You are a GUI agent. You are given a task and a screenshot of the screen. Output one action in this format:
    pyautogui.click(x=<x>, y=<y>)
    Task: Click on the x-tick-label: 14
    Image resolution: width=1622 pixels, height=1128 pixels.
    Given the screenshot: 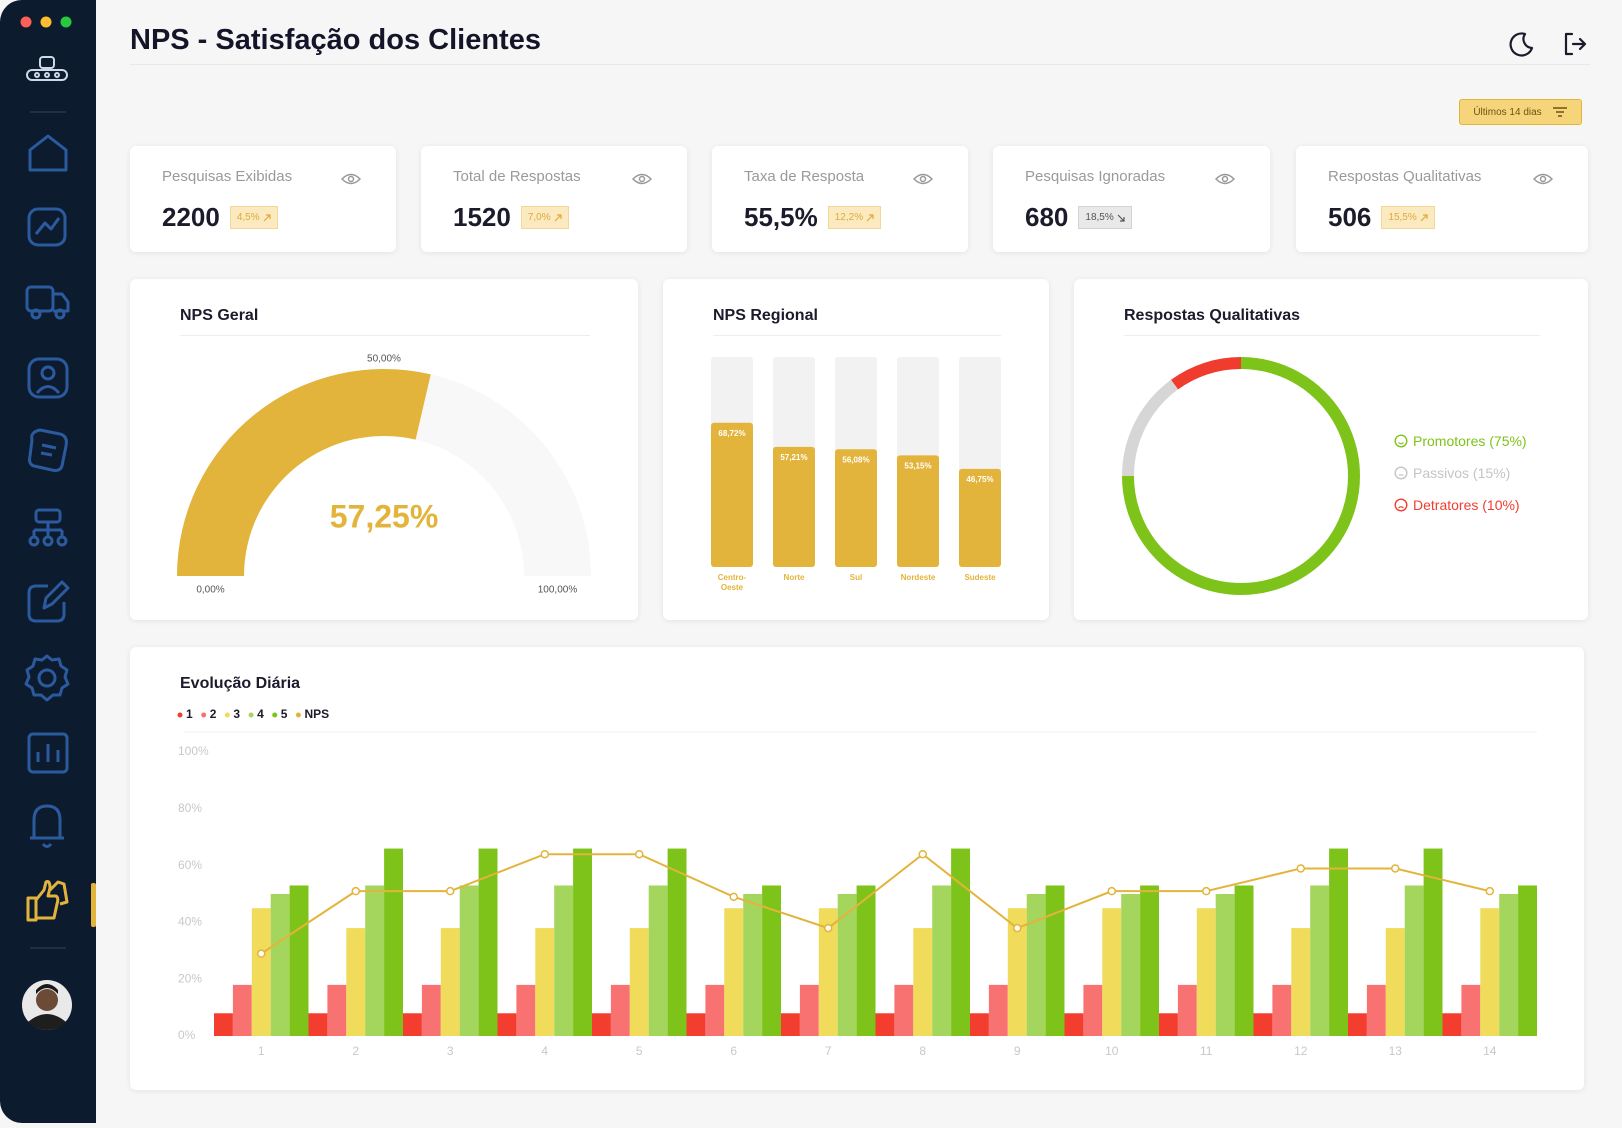 What is the action you would take?
    pyautogui.click(x=1490, y=1051)
    